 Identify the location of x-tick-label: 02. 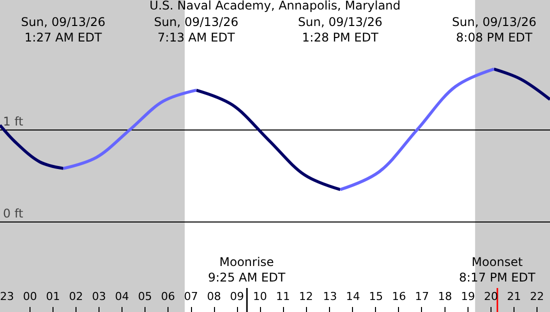
(76, 296).